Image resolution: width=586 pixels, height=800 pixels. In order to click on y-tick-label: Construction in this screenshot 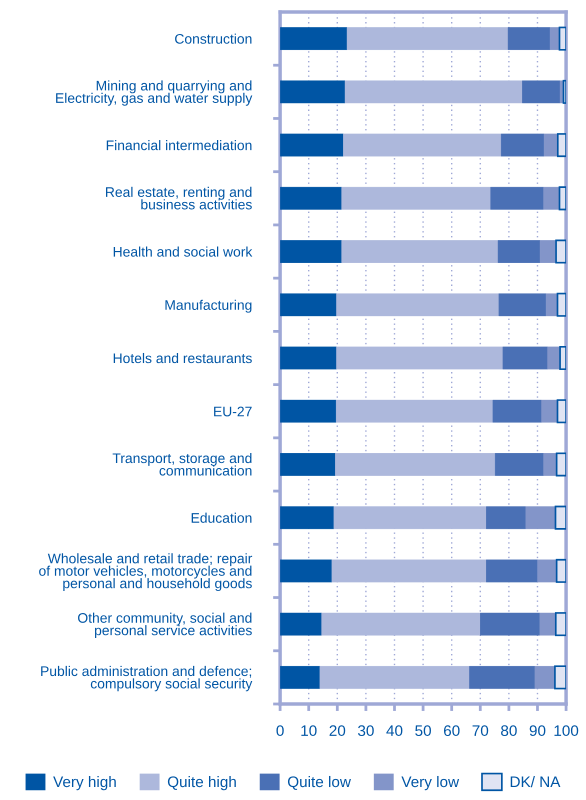, I will do `click(213, 39)`.